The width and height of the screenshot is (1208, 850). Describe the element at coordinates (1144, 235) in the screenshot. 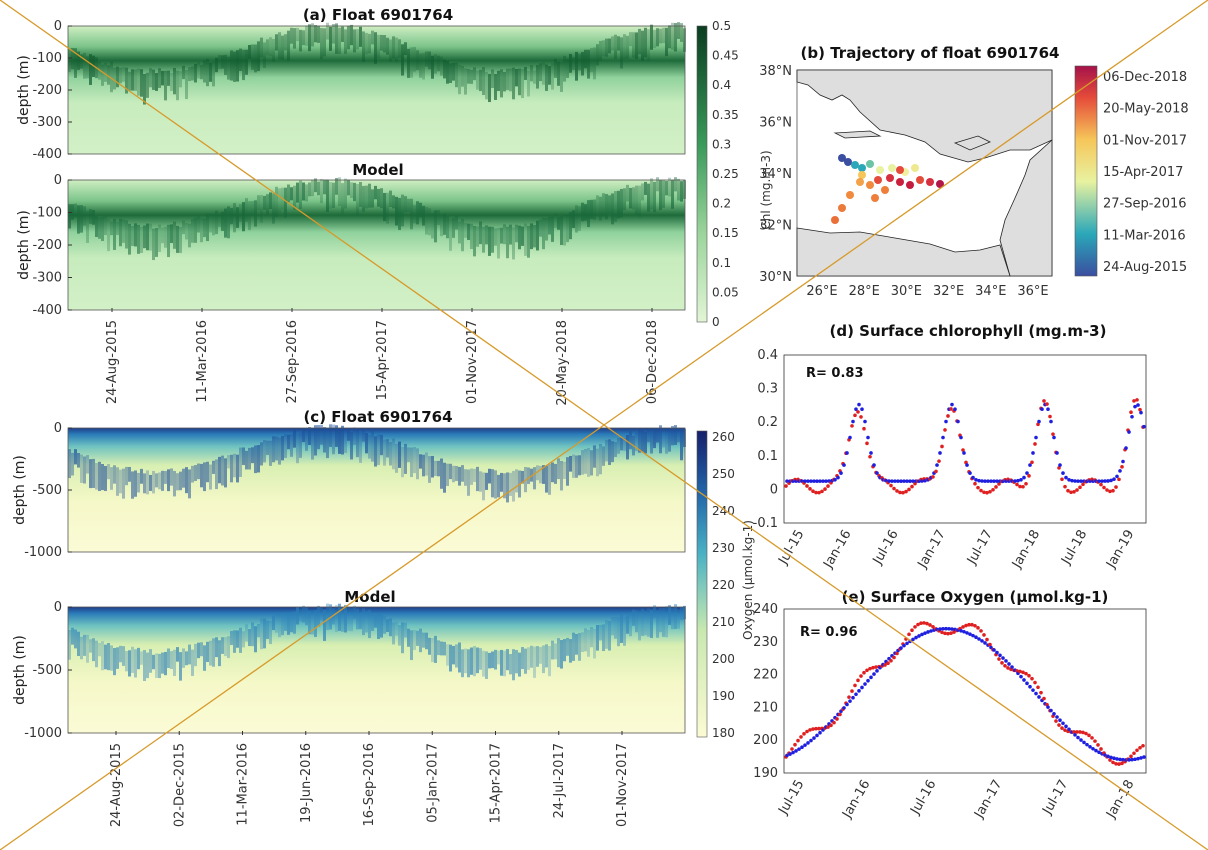

I see `trajectory-colorbar-tick: 11-Mar-2016` at that location.